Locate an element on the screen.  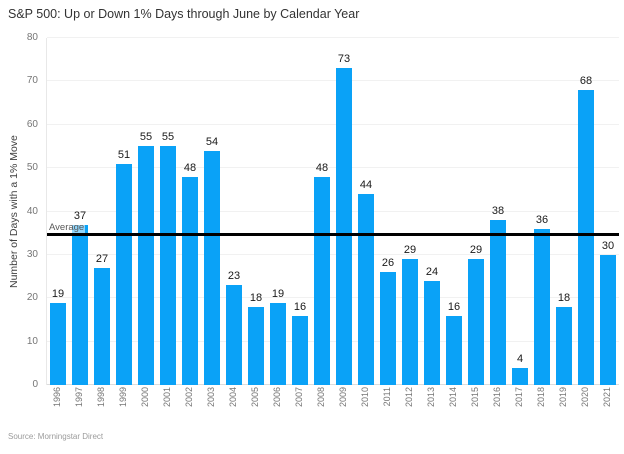
x-tick-slot: 2011 is located at coordinates (387, 409).